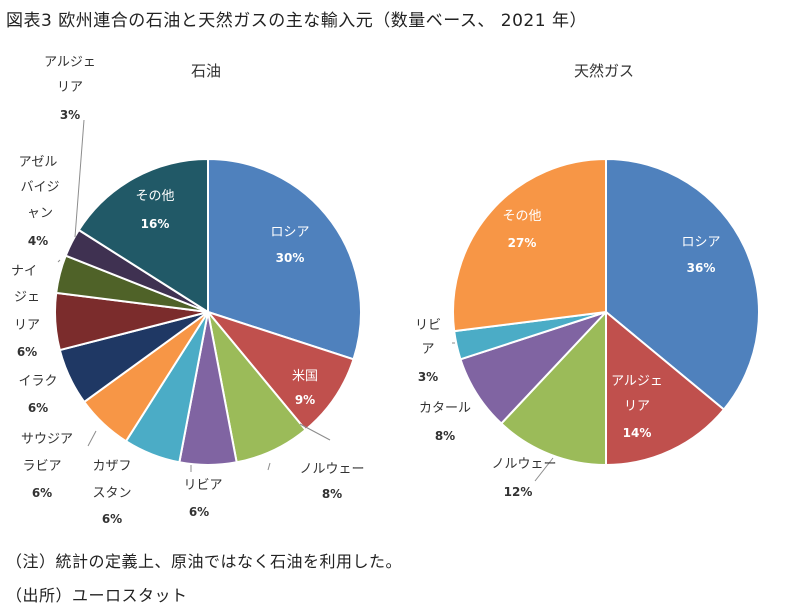 The width and height of the screenshot is (800, 614). I want to click on slice-name-label: イラク, so click(37, 381).